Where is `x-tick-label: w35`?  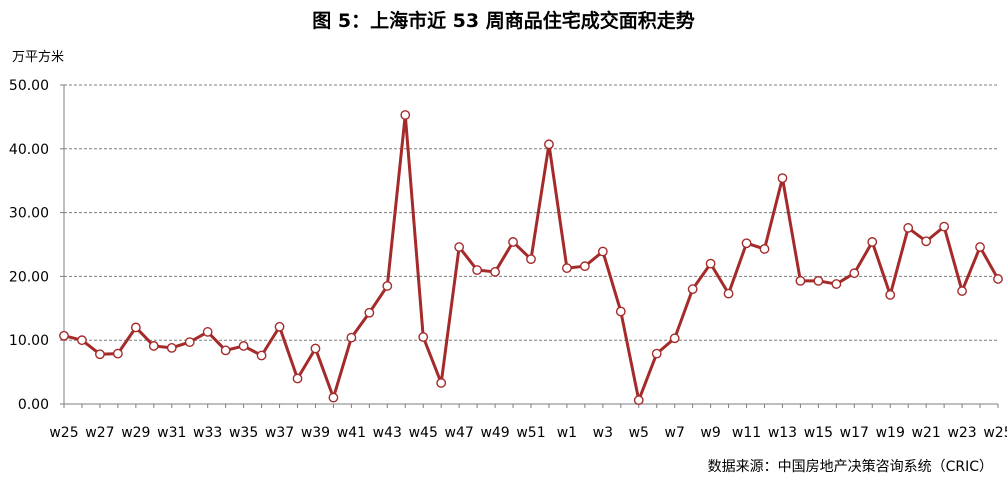
x-tick-label: w35 is located at coordinates (243, 433).